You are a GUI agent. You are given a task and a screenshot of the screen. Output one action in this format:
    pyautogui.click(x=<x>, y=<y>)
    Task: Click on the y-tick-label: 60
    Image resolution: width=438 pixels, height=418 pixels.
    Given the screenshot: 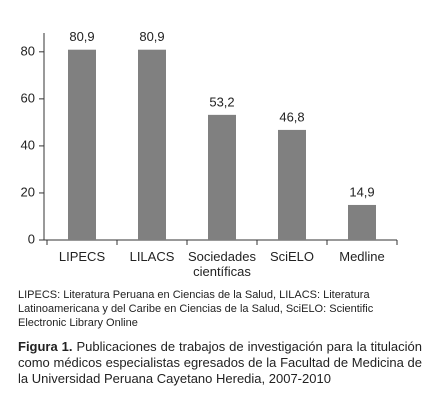 What is the action you would take?
    pyautogui.click(x=28, y=97)
    